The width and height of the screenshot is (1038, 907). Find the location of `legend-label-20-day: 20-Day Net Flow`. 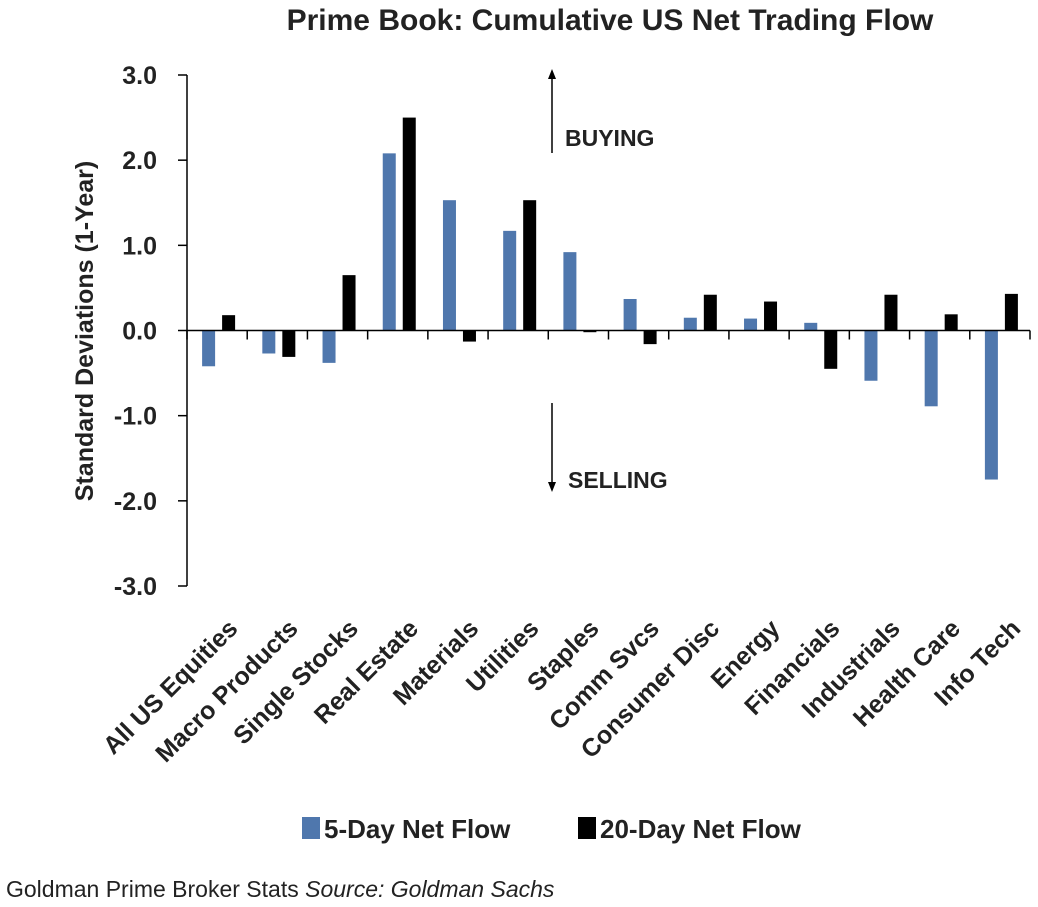

legend-label-20-day: 20-Day Net Flow is located at coordinates (701, 829).